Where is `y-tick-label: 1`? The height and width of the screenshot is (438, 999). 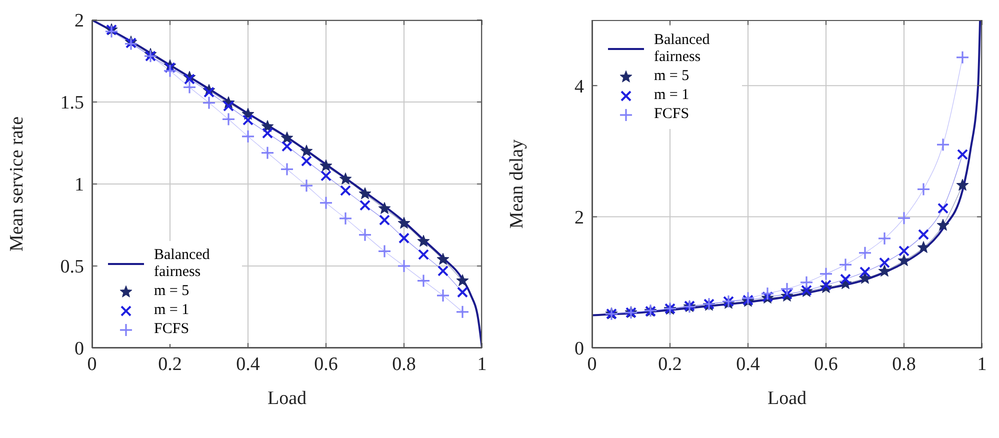 y-tick-label: 1 is located at coordinates (79, 185).